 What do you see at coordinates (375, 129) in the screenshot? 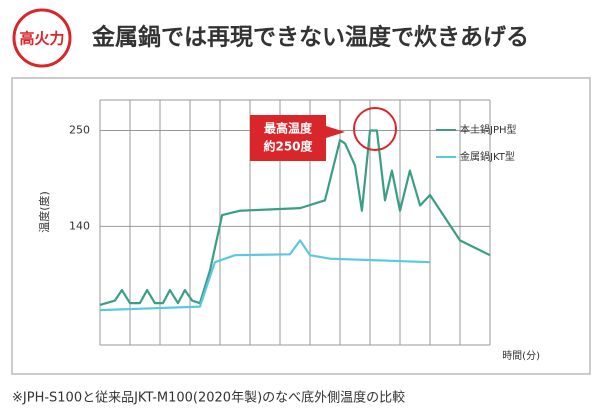
I see `annotation-circle` at bounding box center [375, 129].